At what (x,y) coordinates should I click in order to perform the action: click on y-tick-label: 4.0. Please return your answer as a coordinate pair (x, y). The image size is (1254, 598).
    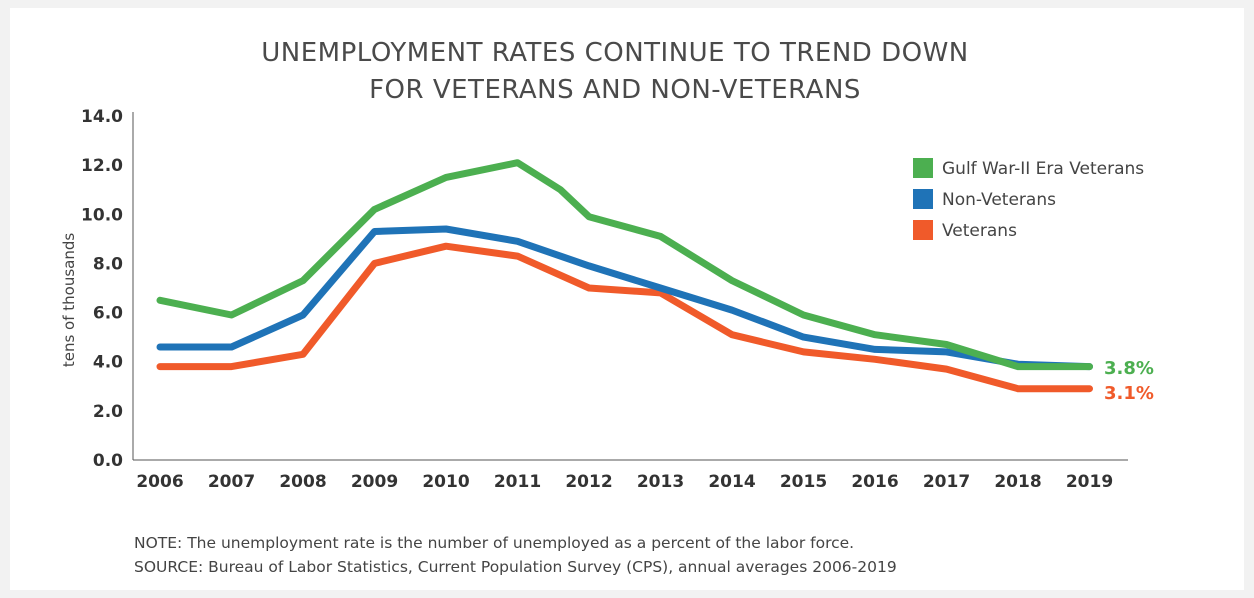
    Looking at the image, I should click on (108, 363).